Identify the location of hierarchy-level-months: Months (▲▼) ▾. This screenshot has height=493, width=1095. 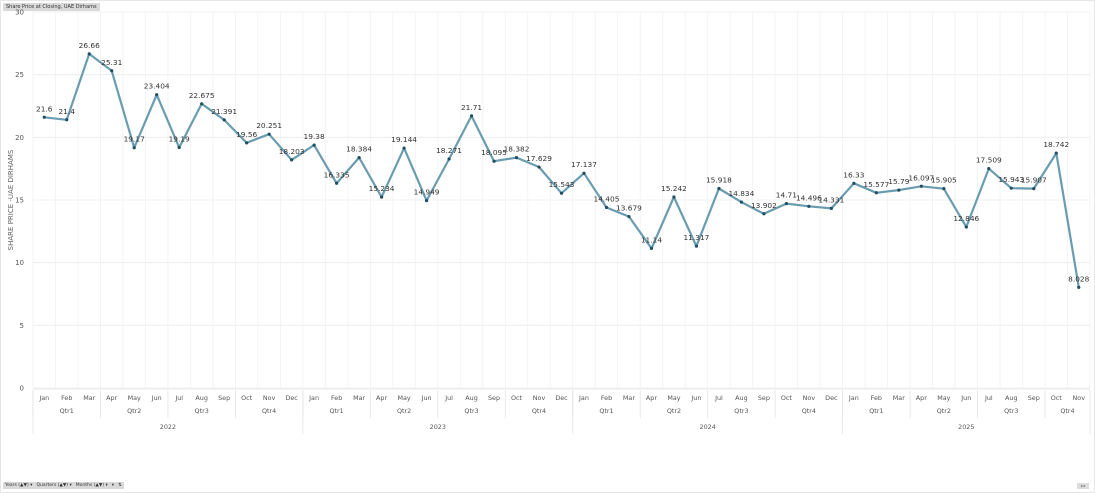
(91, 485).